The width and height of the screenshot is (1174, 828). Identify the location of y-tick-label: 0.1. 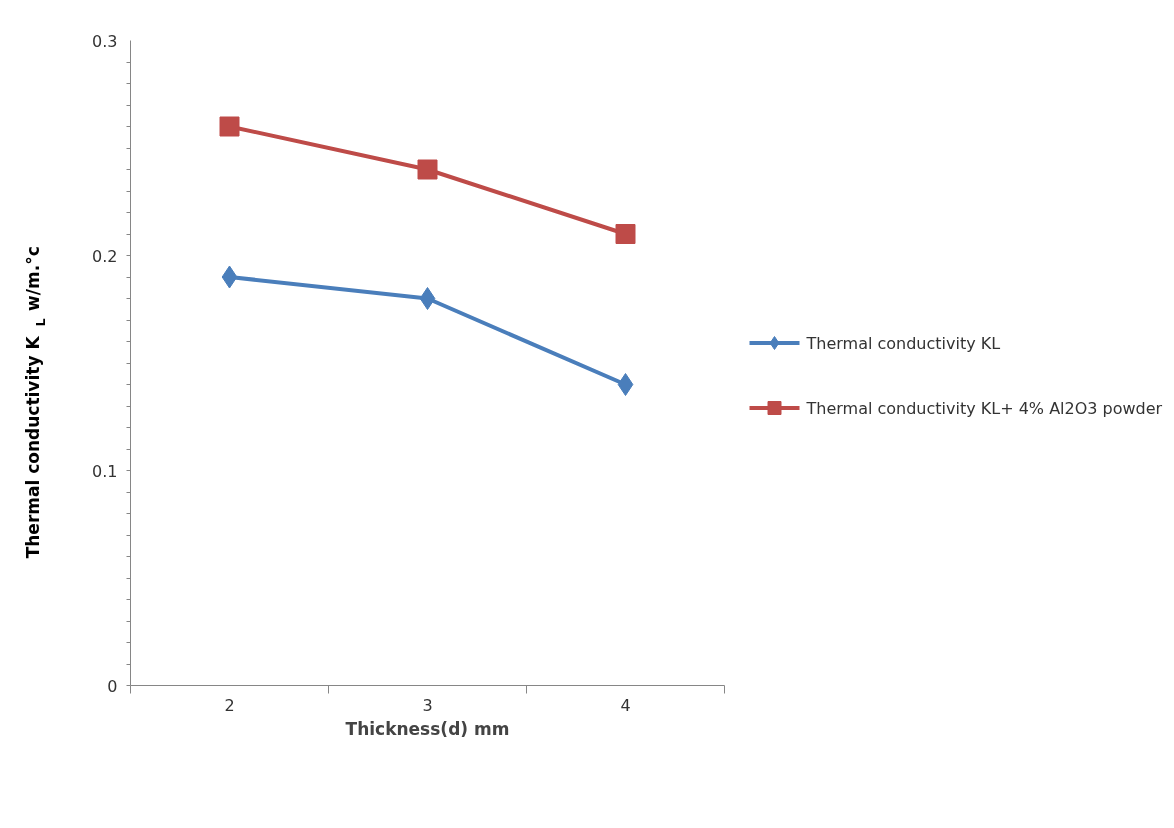
(105, 471).